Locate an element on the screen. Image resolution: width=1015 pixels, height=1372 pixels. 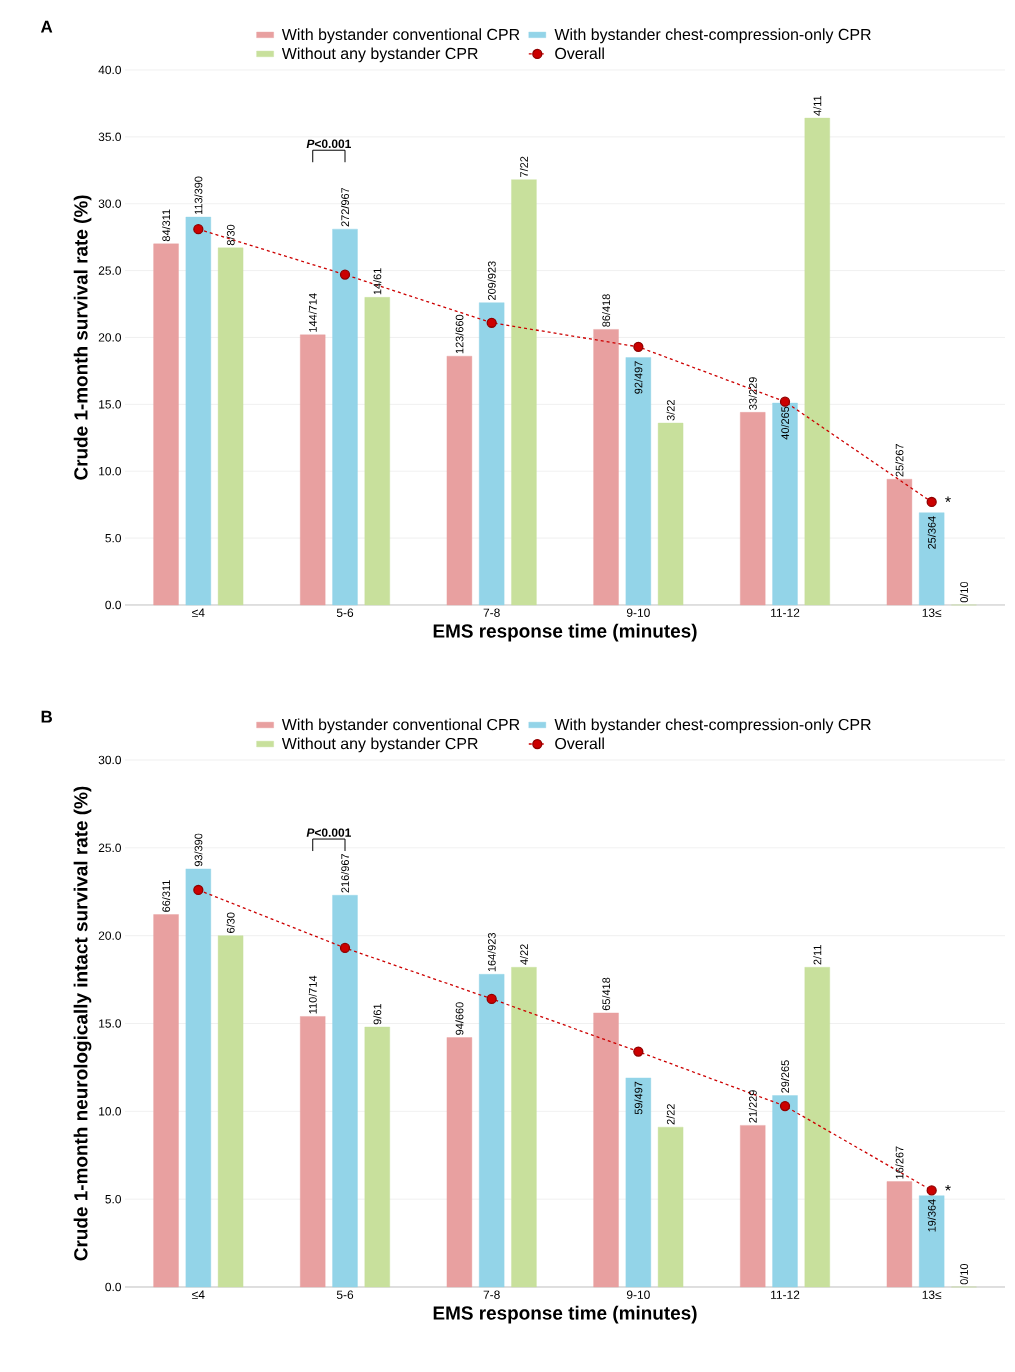
chart-title: B is located at coordinates (46, 716).